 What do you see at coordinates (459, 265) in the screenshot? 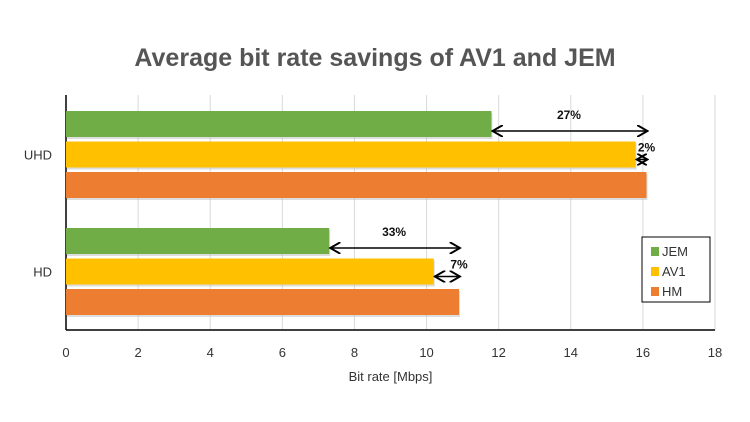
I see `savings-label: 7%` at bounding box center [459, 265].